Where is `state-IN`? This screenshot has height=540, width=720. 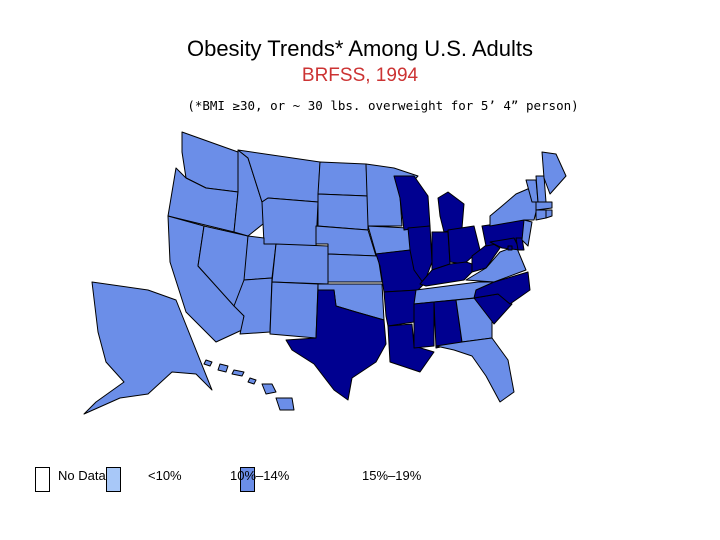
state-IN is located at coordinates (441, 251).